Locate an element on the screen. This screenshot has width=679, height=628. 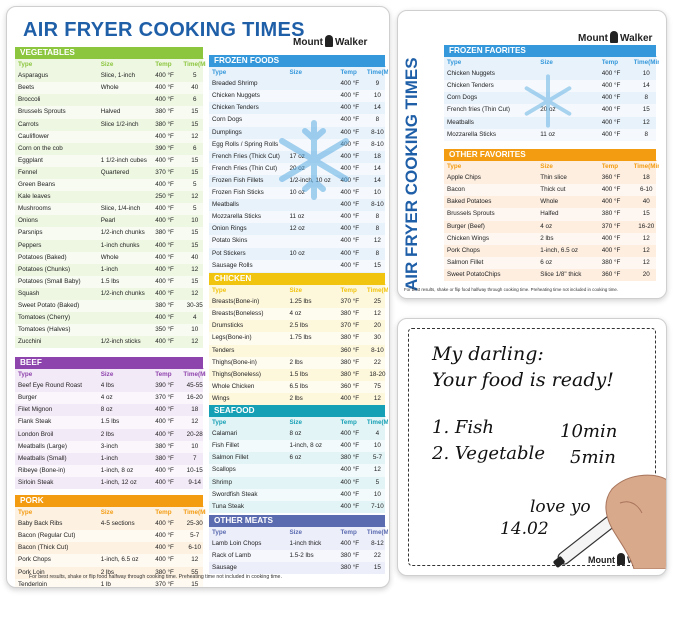
cell-time: 15 is located at coordinates (377, 568).